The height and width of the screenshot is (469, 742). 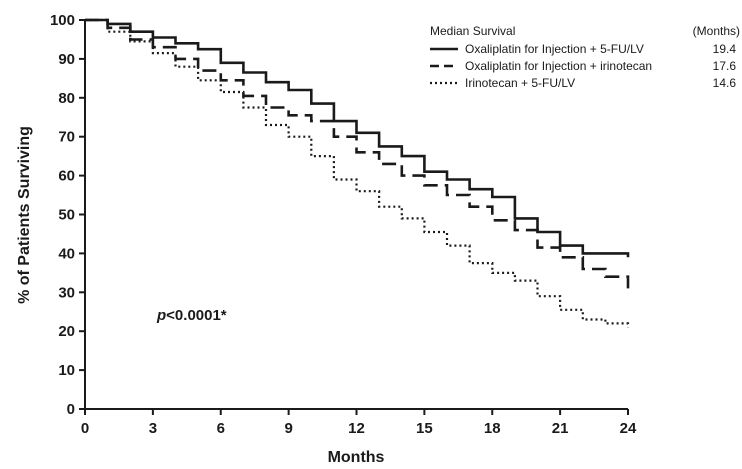 What do you see at coordinates (725, 66) in the screenshot?
I see `legend-median-2: 17.6` at bounding box center [725, 66].